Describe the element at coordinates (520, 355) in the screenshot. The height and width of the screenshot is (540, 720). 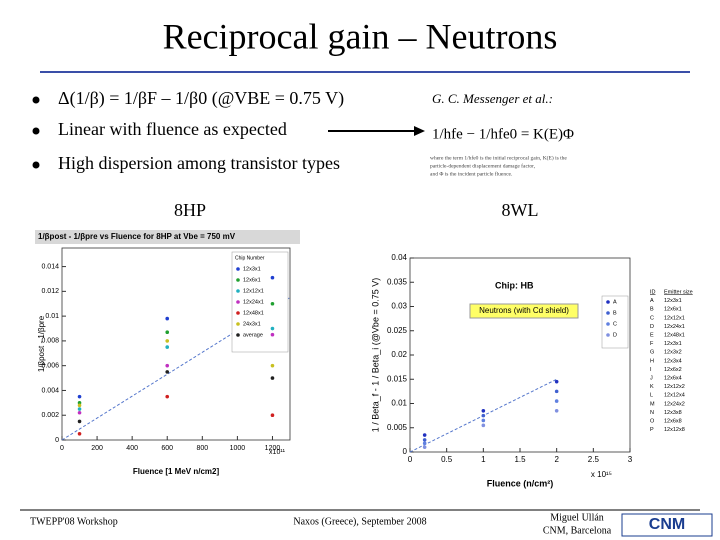
I see `plot-frame` at that location.